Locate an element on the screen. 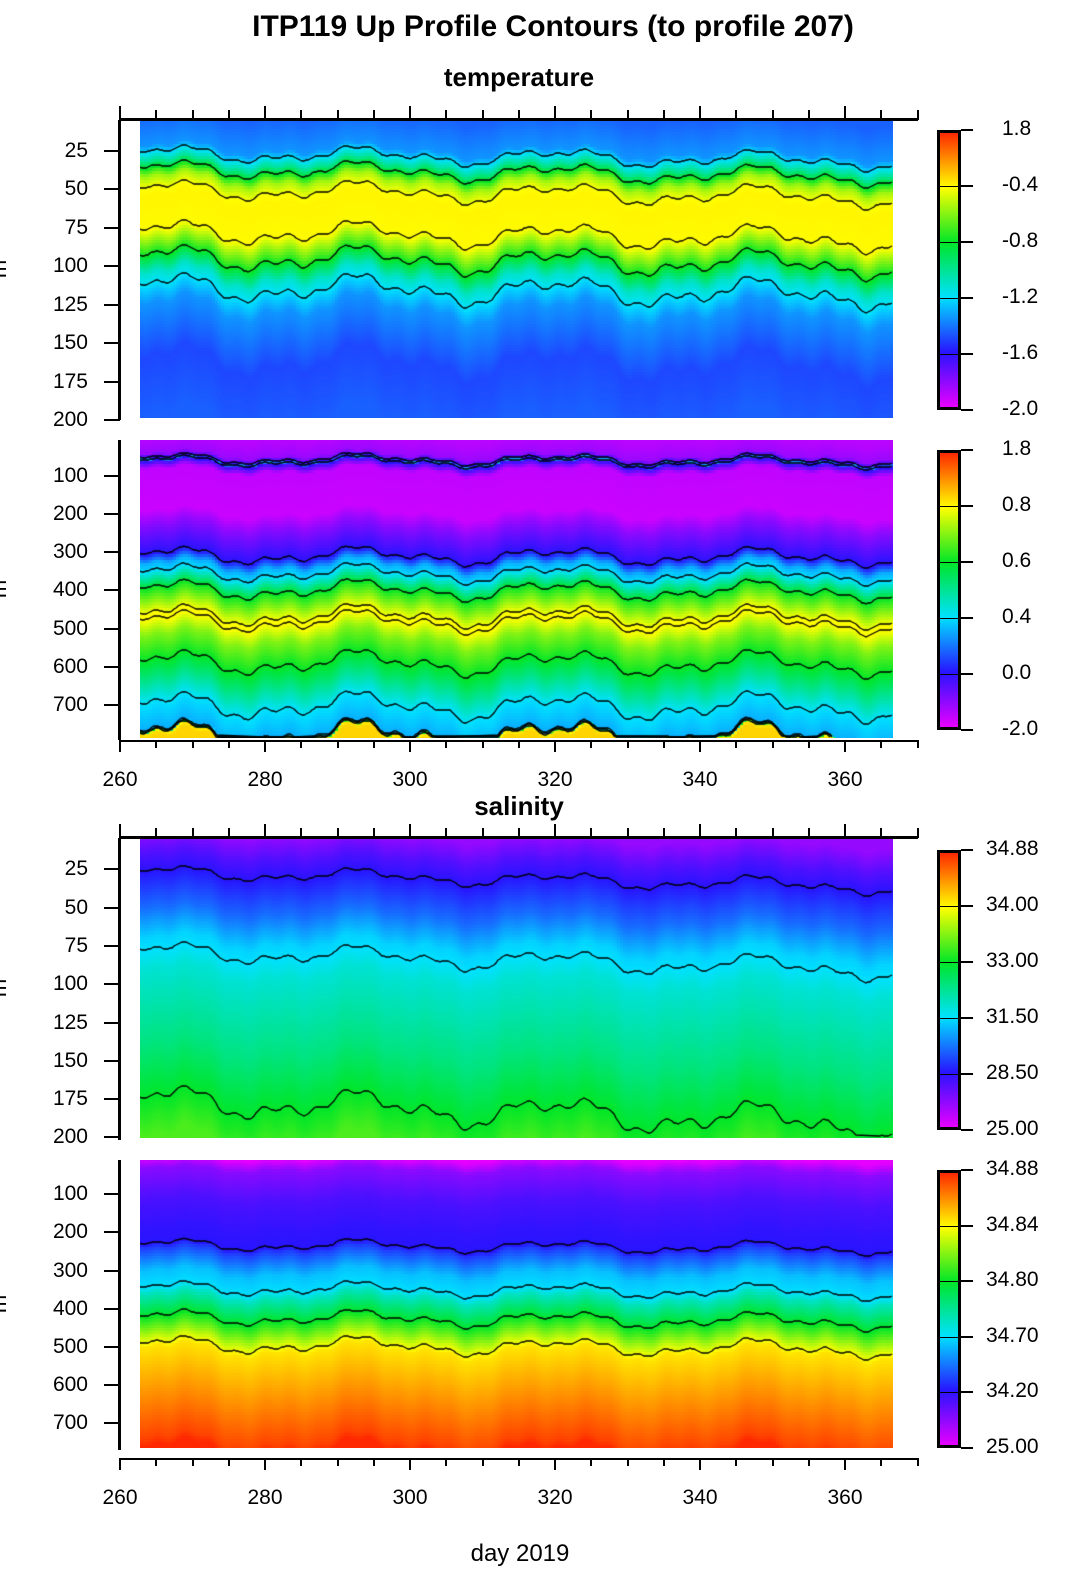  x-tick-label: 300 is located at coordinates (410, 779).